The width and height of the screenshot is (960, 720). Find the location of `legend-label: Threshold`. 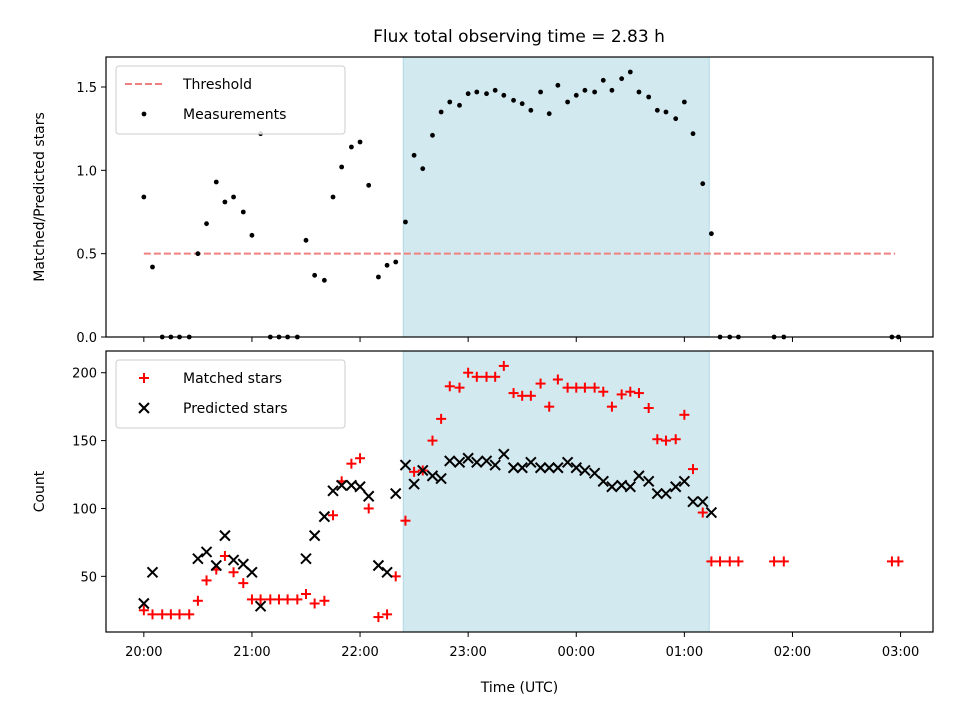

legend-label: Threshold is located at coordinates (217, 85).